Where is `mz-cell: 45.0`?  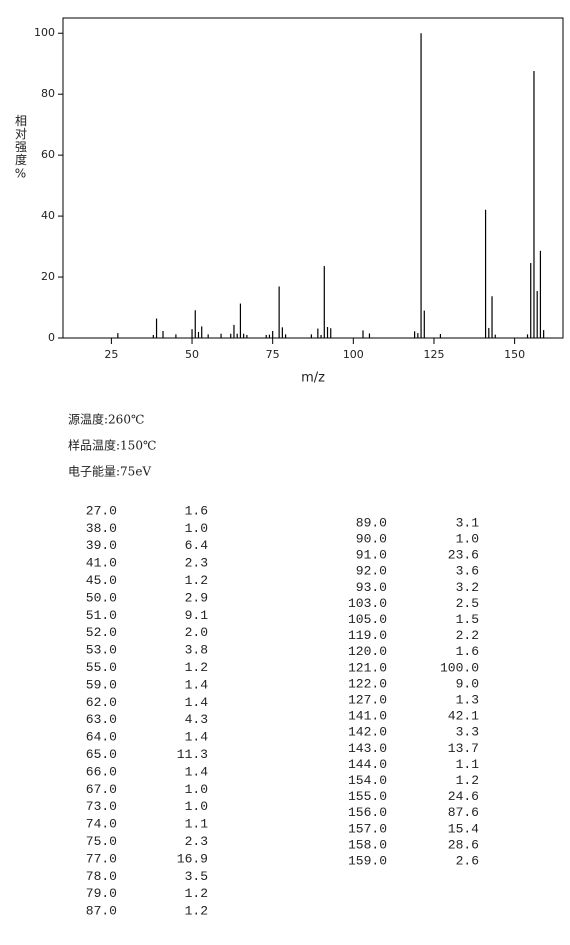 mz-cell: 45.0 is located at coordinates (101, 580).